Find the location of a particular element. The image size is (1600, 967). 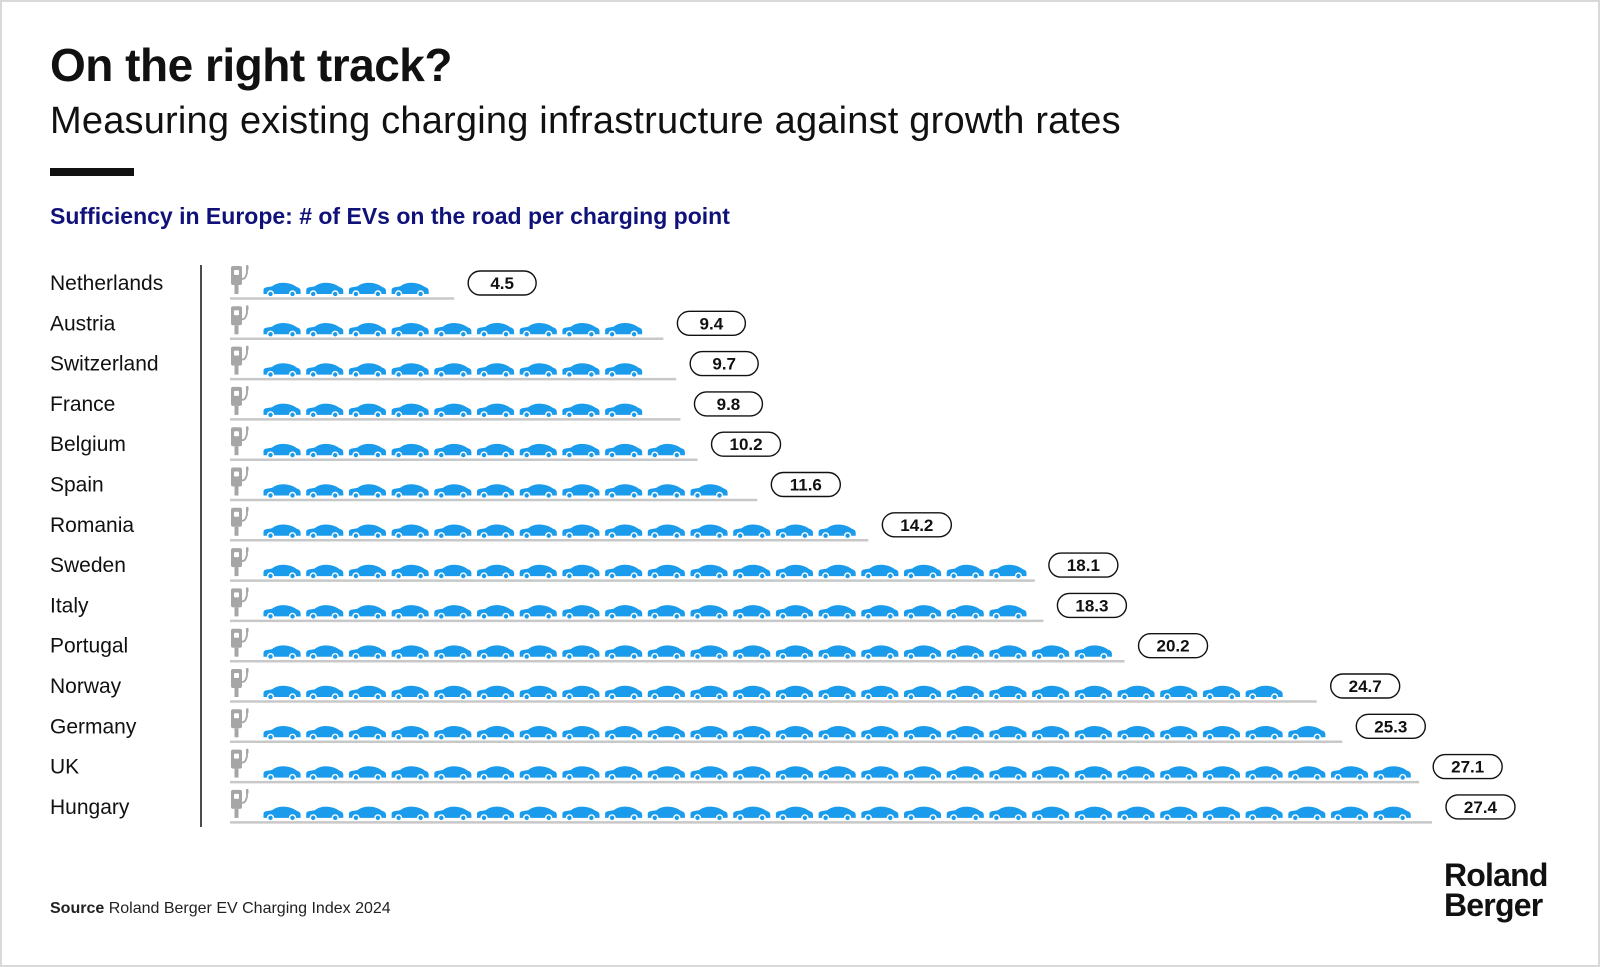

value-label: 27.1 is located at coordinates (1467, 767).